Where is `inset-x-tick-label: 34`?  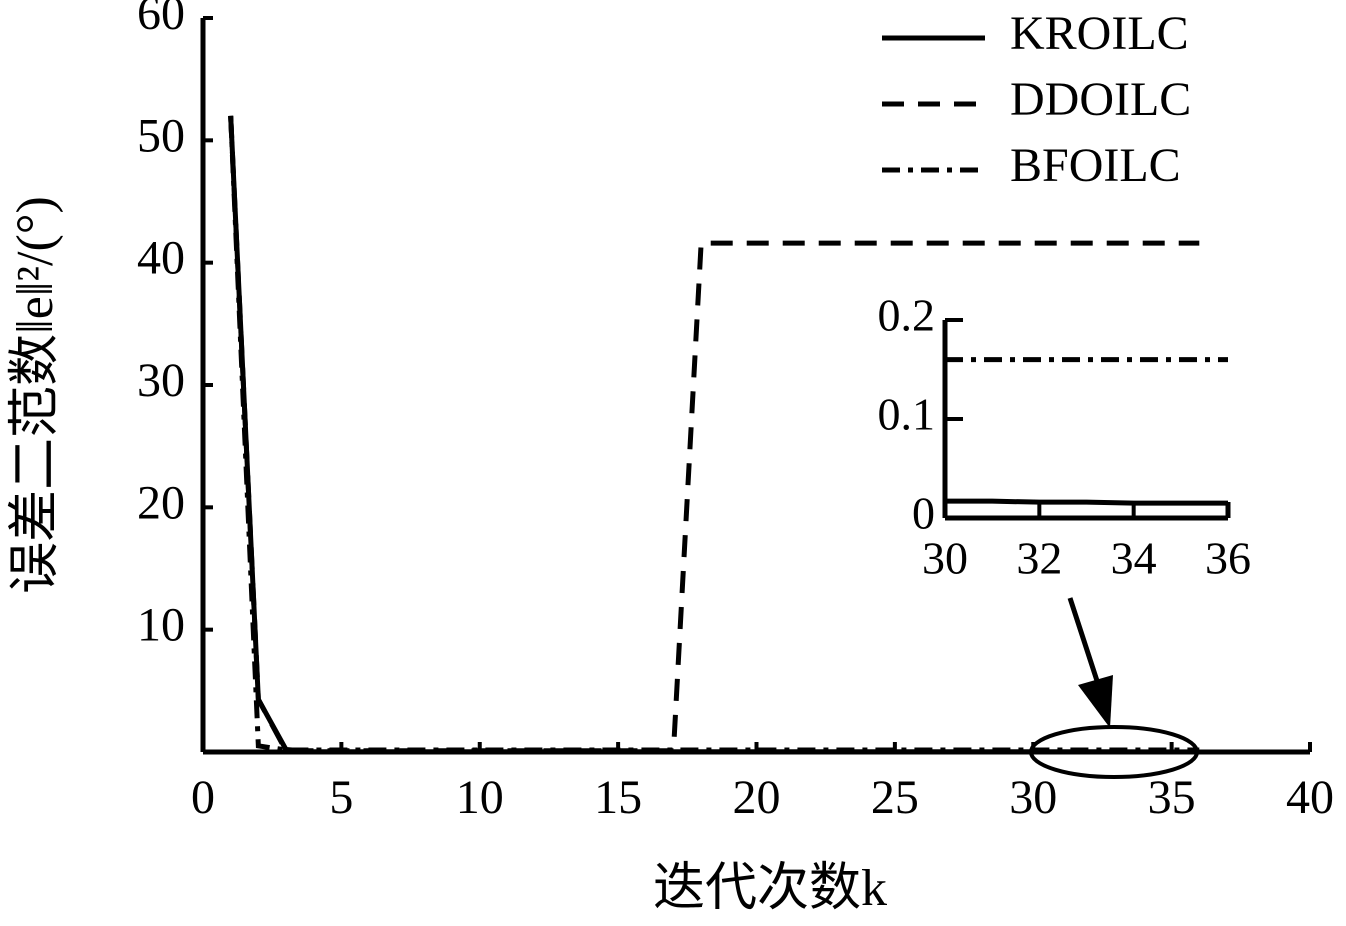 inset-x-tick-label: 34 is located at coordinates (1134, 558).